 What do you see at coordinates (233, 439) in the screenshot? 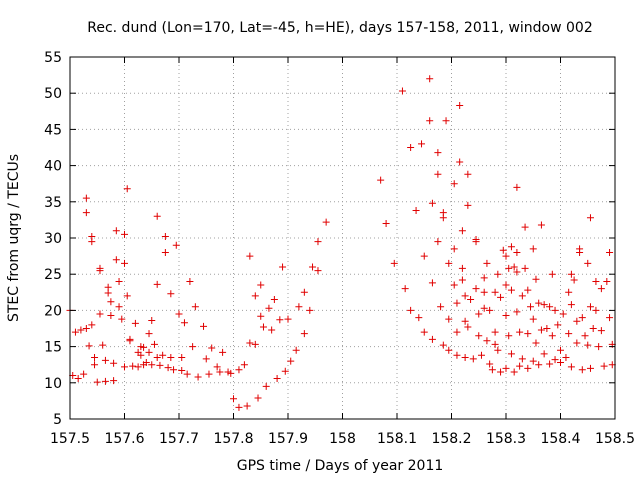
I see `x-tick-label: 157.8` at bounding box center [233, 439].